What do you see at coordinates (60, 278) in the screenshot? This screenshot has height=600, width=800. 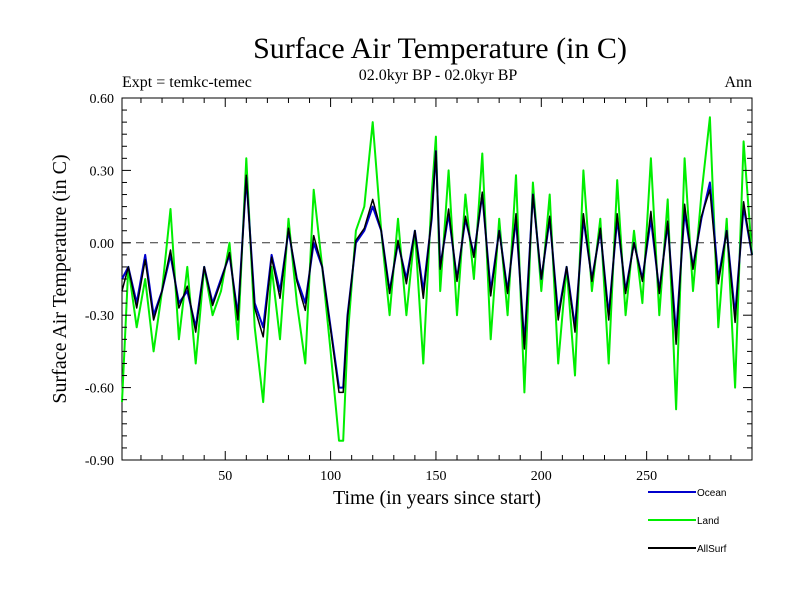 I see `y-axis-label: Surface Air Temperature (in C)` at bounding box center [60, 278].